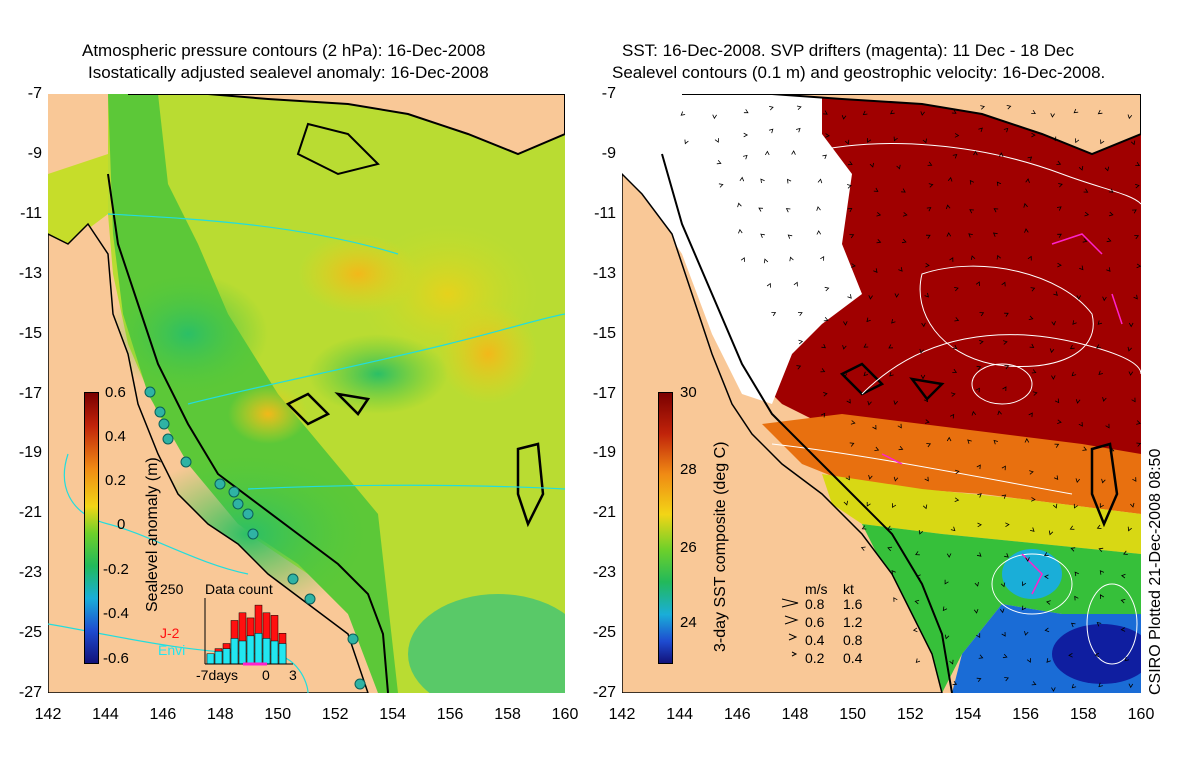  I want to click on y-axis-tick-label: -13, so click(30, 273).